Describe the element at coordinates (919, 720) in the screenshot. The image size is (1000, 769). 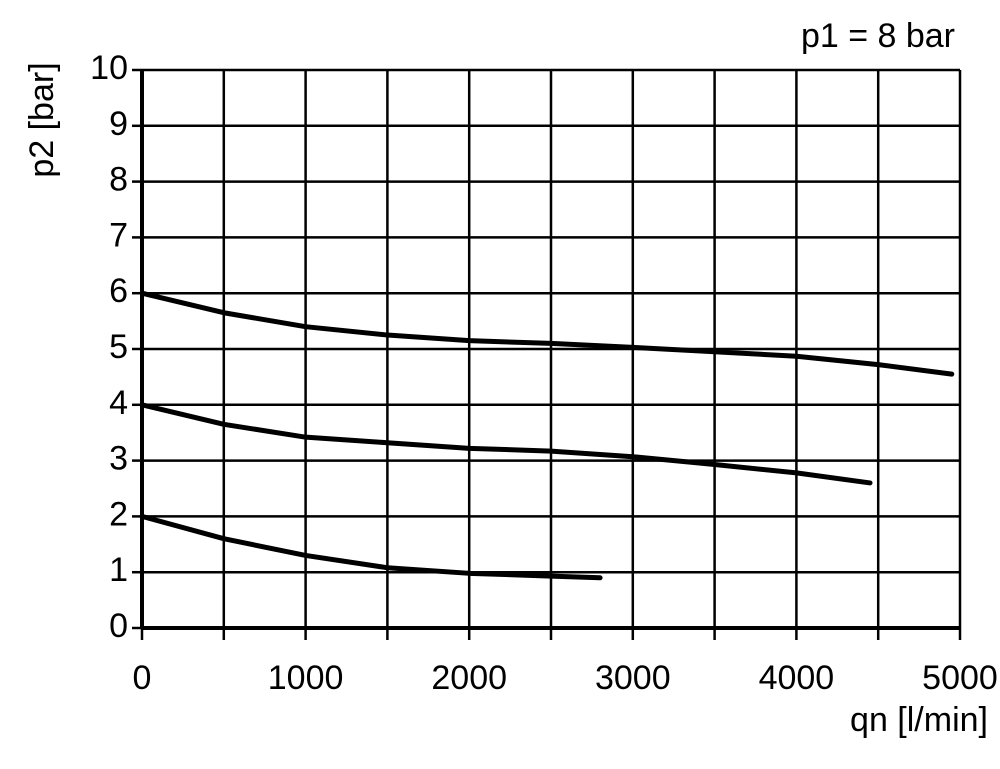
I see `x-axis-label: qn [l/min]` at that location.